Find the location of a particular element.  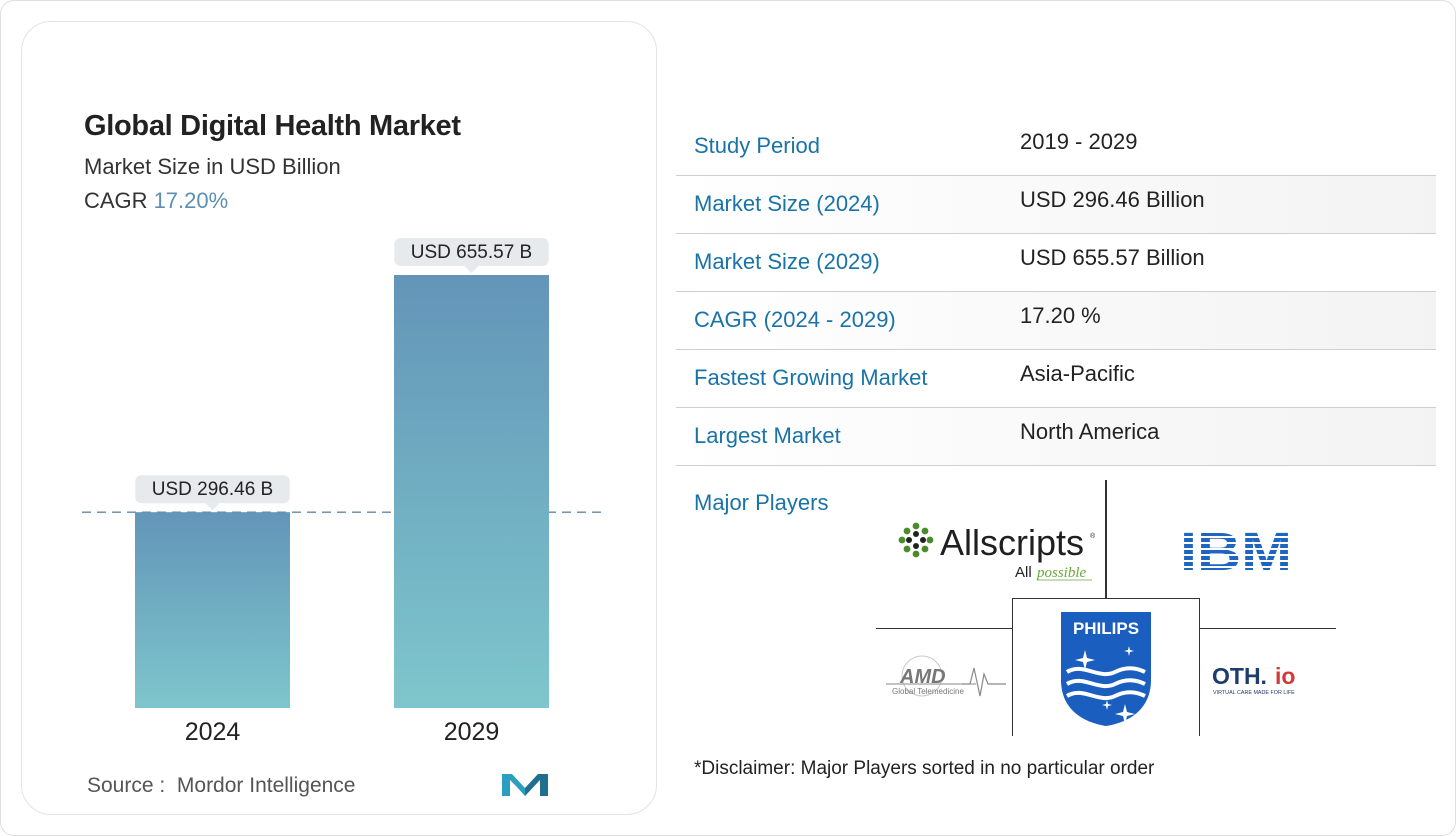

svg-text: Global Telemedicine is located at coordinates (928, 691).